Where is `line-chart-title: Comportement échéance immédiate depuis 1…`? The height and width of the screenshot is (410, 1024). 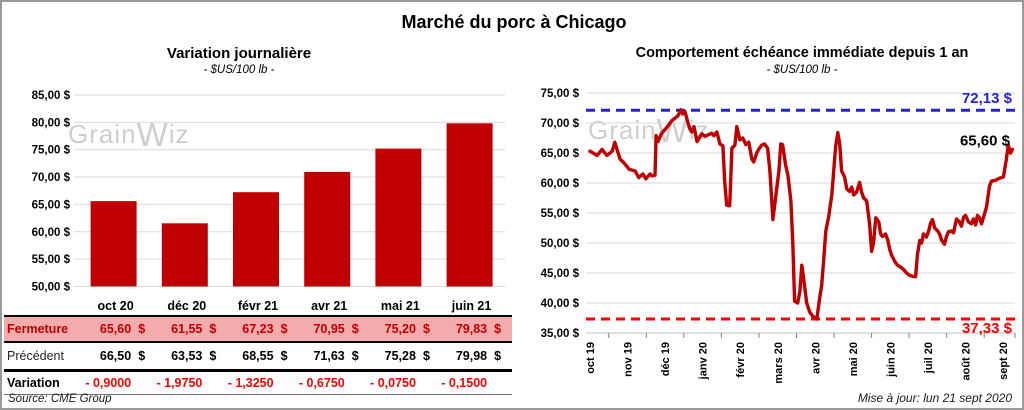
line-chart-title: Comportement échéance immédiate depuis 1… is located at coordinates (802, 53).